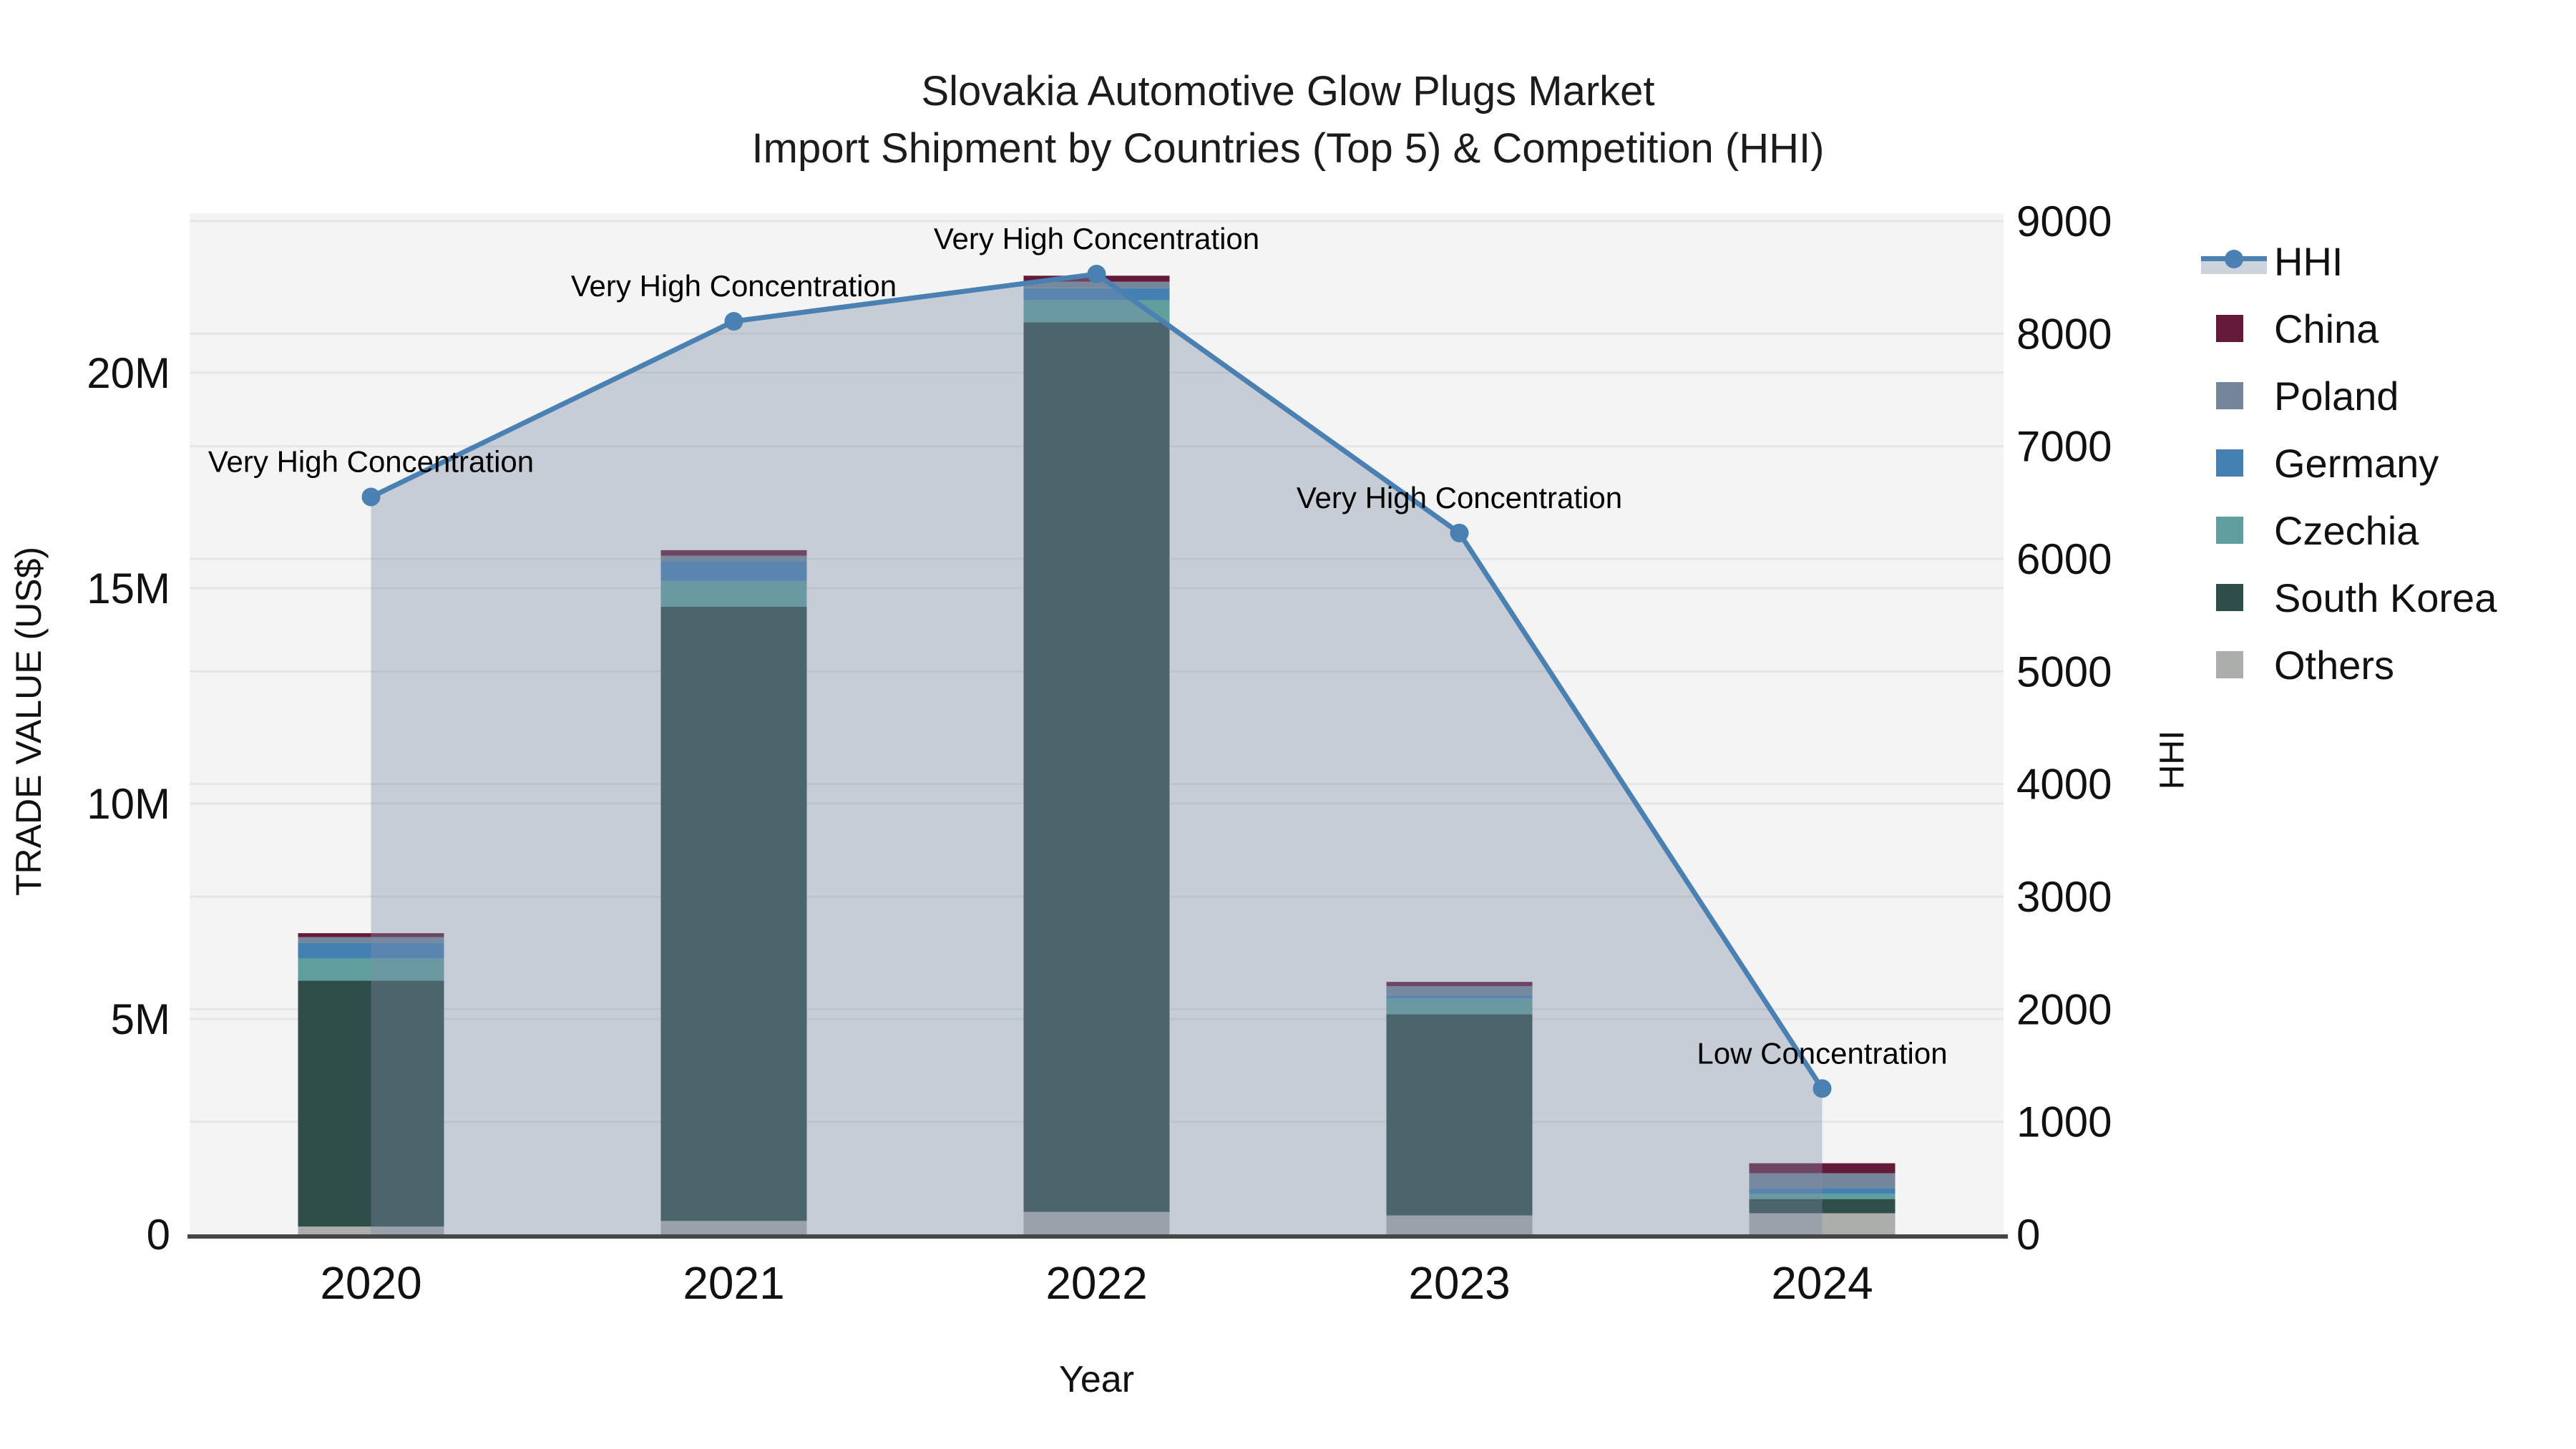  Describe the element at coordinates (1288, 91) in the screenshot. I see `chart-title: Slovakia Automotive Glow Plugs Market` at that location.